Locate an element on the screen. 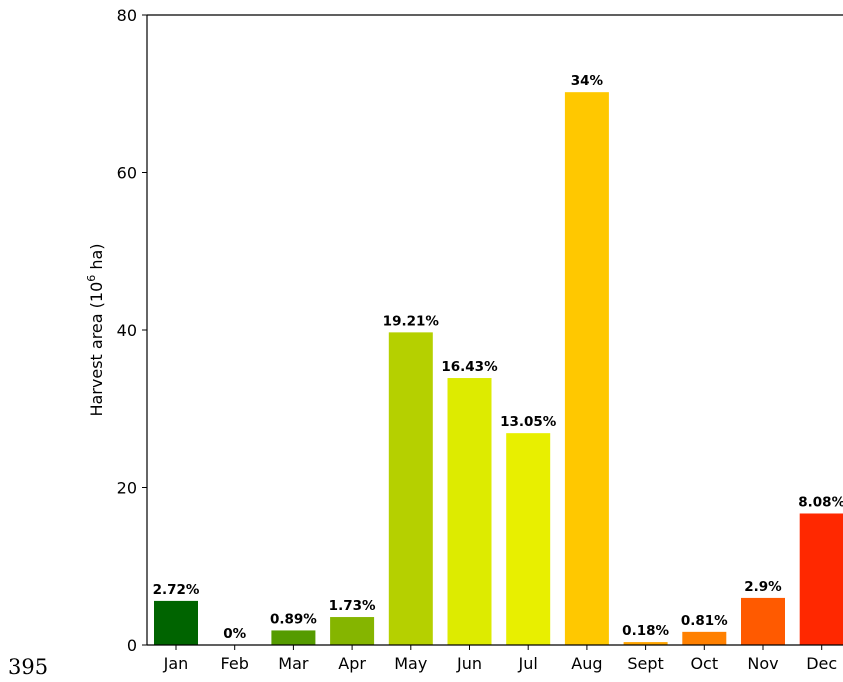 The height and width of the screenshot is (682, 843). bar-aug is located at coordinates (586, 369).